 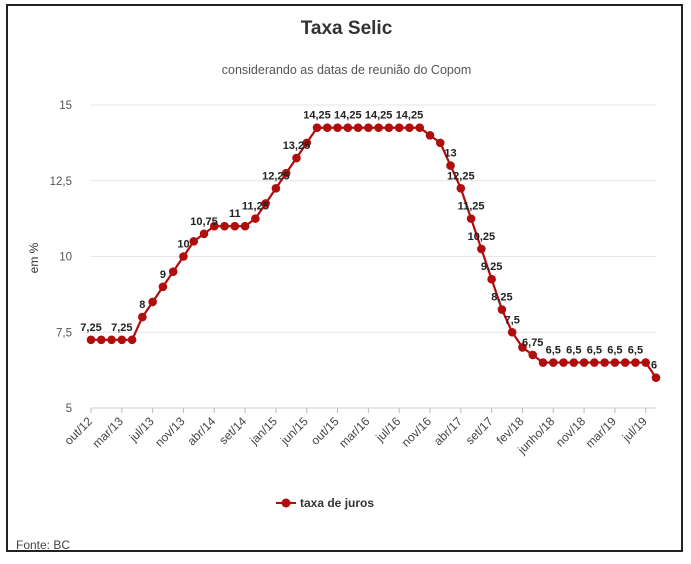 What do you see at coordinates (479, 430) in the screenshot?
I see `x-tick-label: set/17` at bounding box center [479, 430].